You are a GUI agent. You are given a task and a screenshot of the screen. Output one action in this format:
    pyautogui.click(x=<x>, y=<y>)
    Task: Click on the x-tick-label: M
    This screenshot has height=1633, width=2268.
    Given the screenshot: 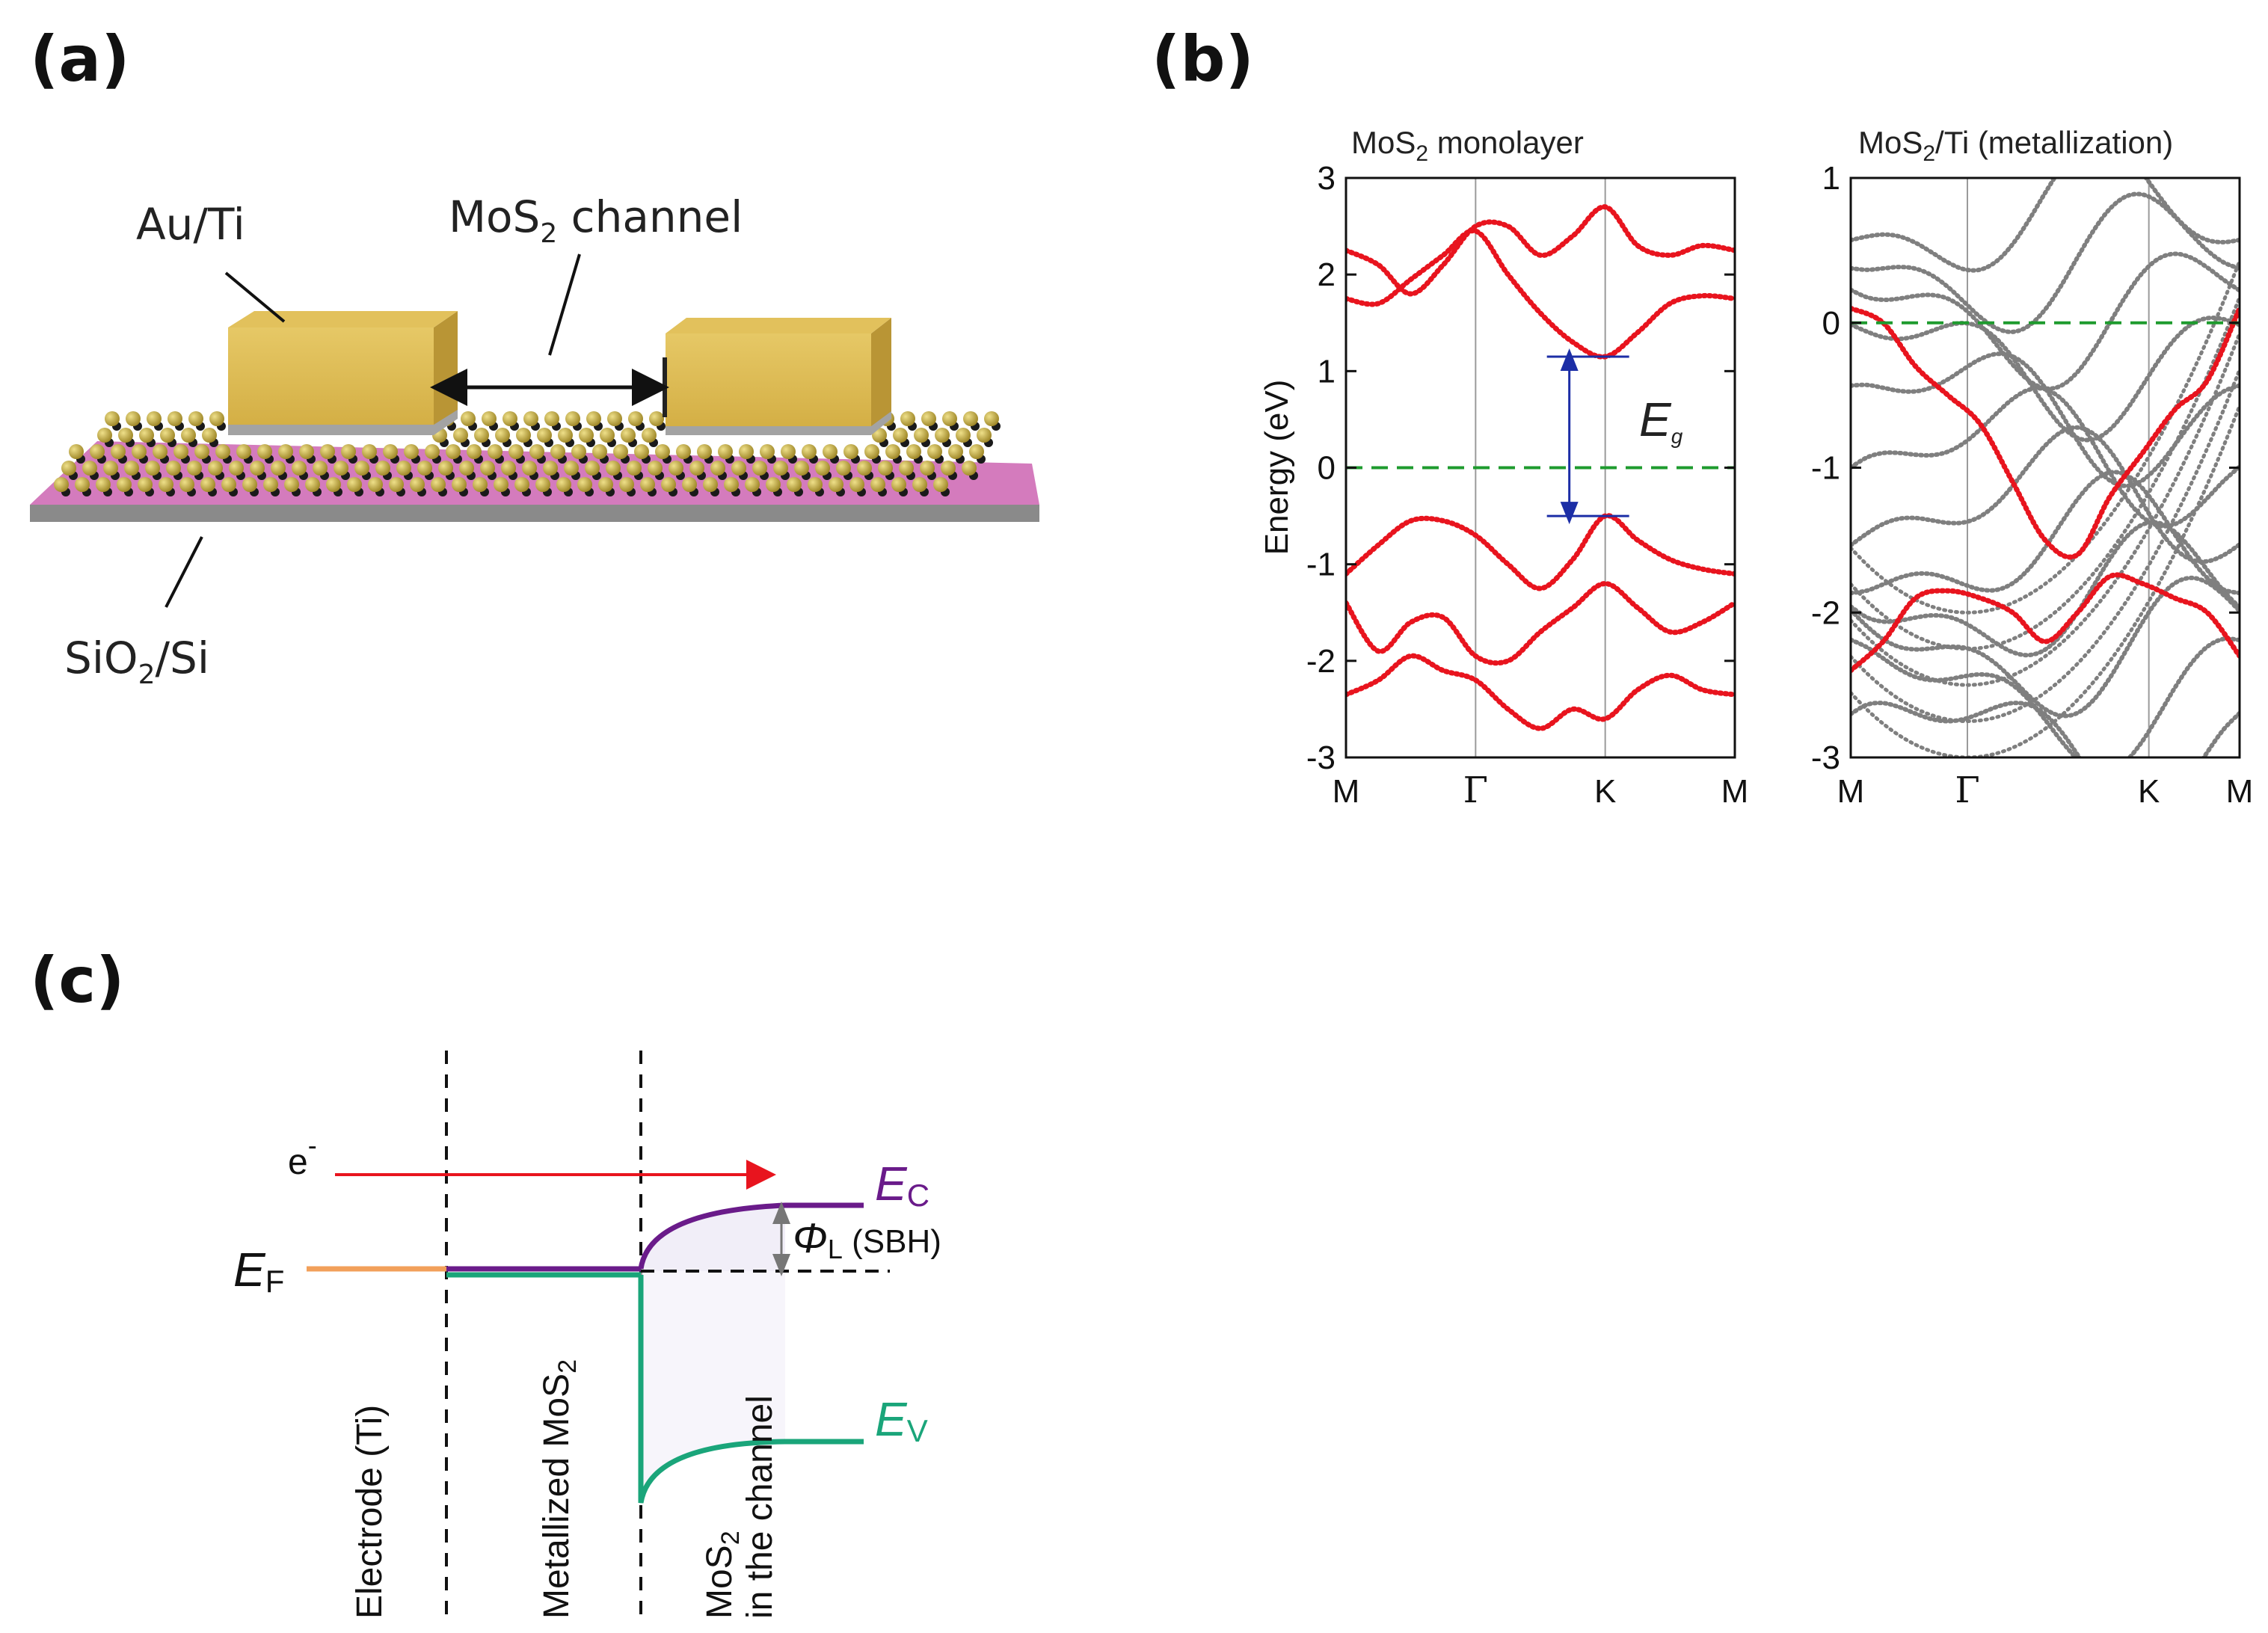 What is the action you would take?
    pyautogui.click(x=2240, y=791)
    